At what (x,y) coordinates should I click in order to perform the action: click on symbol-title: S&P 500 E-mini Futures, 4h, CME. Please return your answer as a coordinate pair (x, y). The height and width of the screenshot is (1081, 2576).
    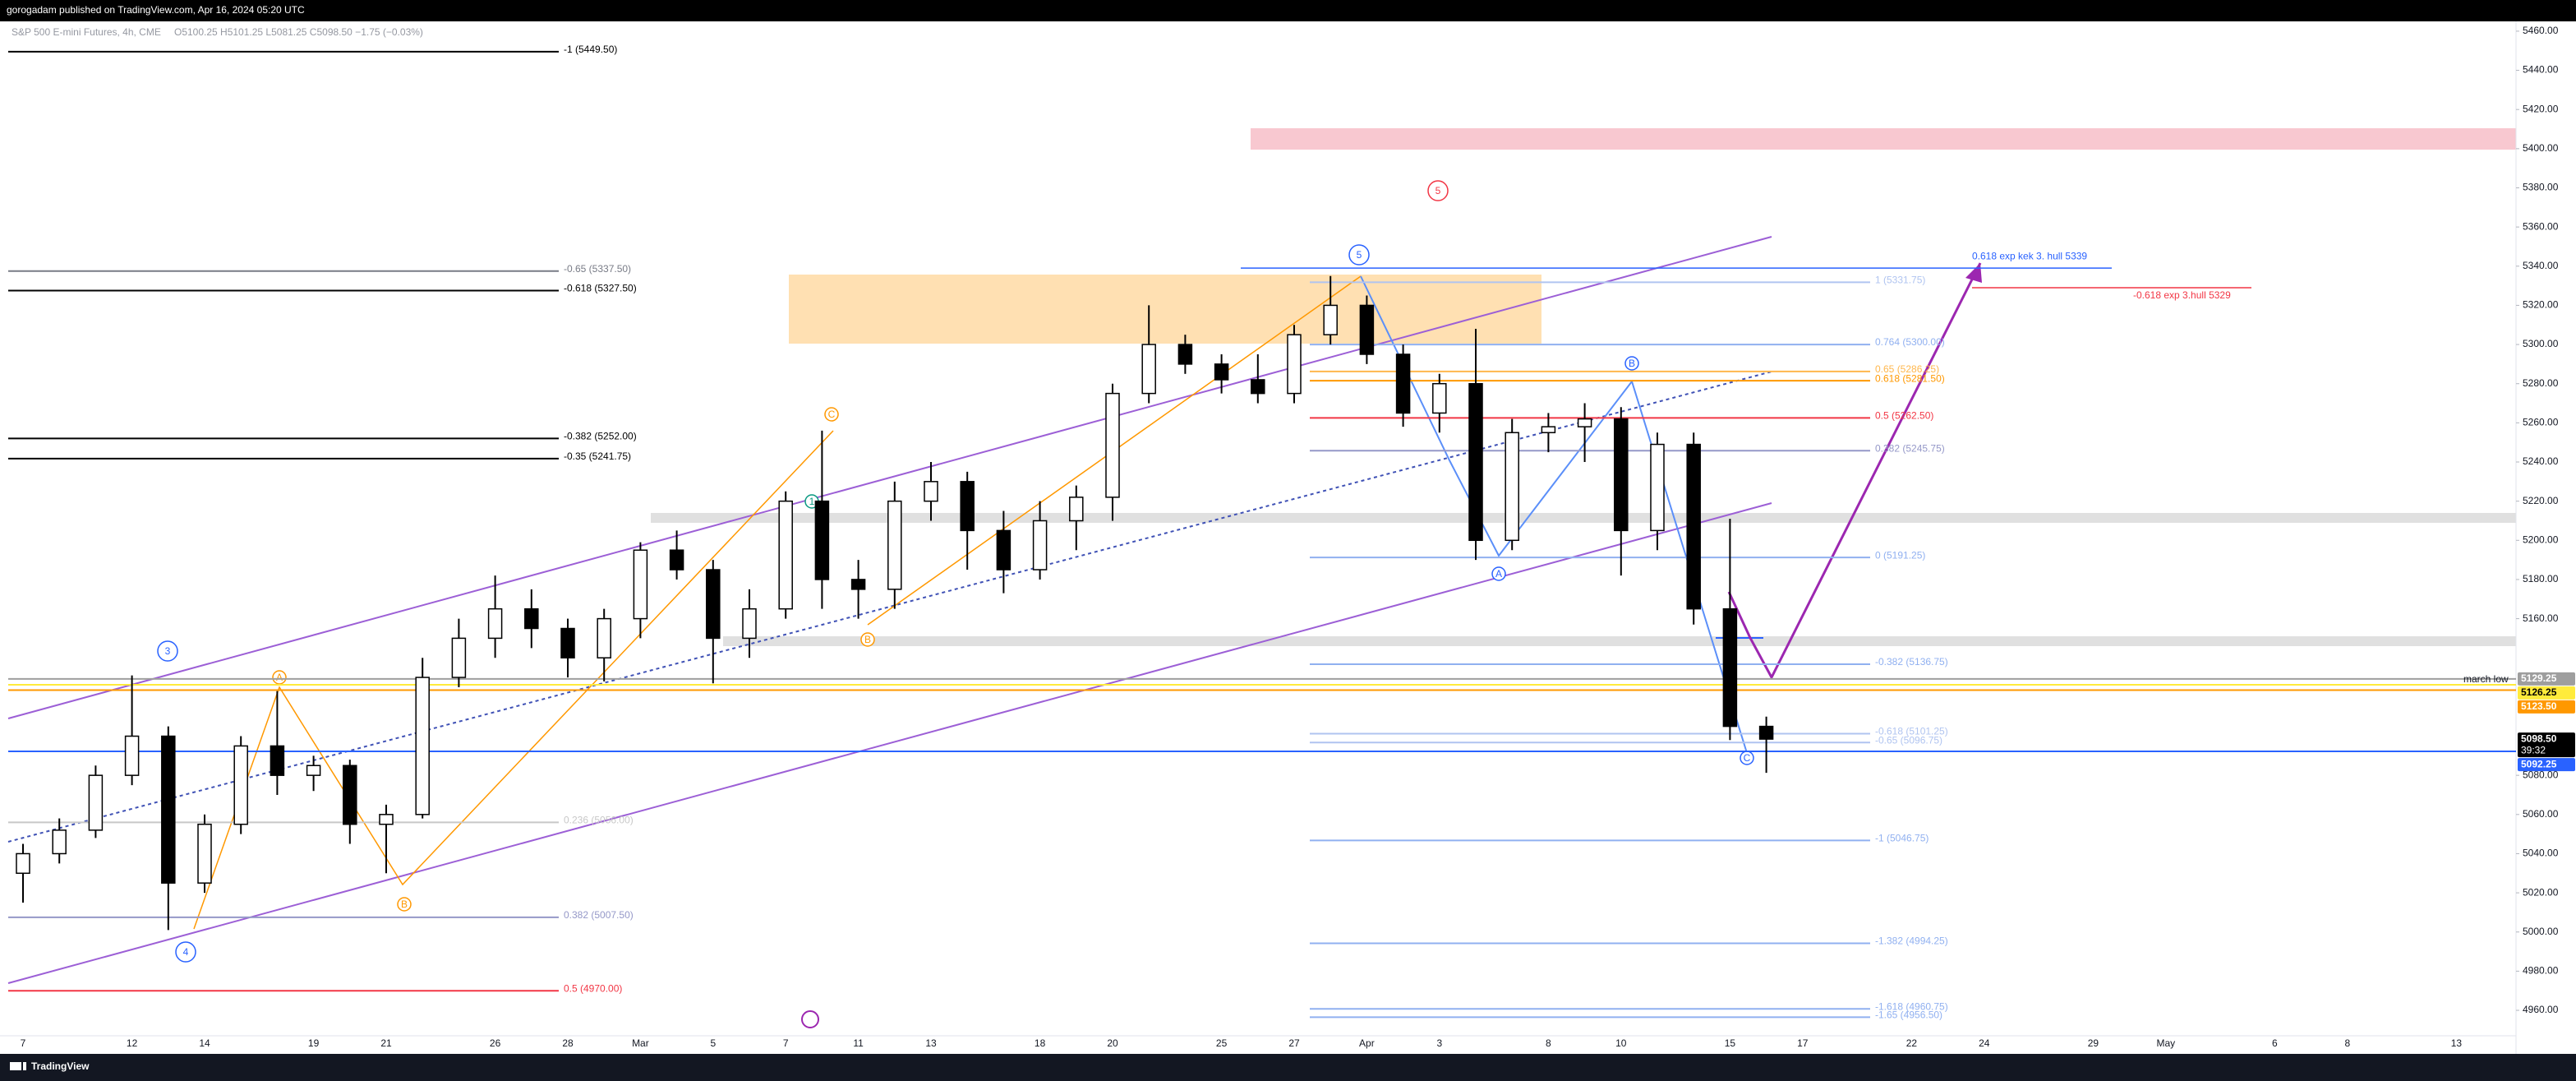
    Looking at the image, I should click on (86, 32).